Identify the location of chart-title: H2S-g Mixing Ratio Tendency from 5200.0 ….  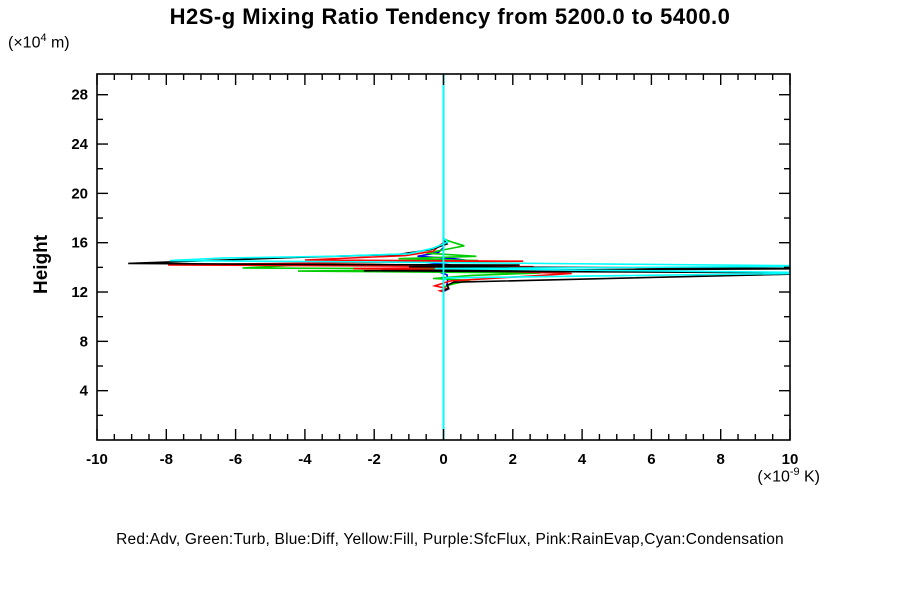
(450, 16).